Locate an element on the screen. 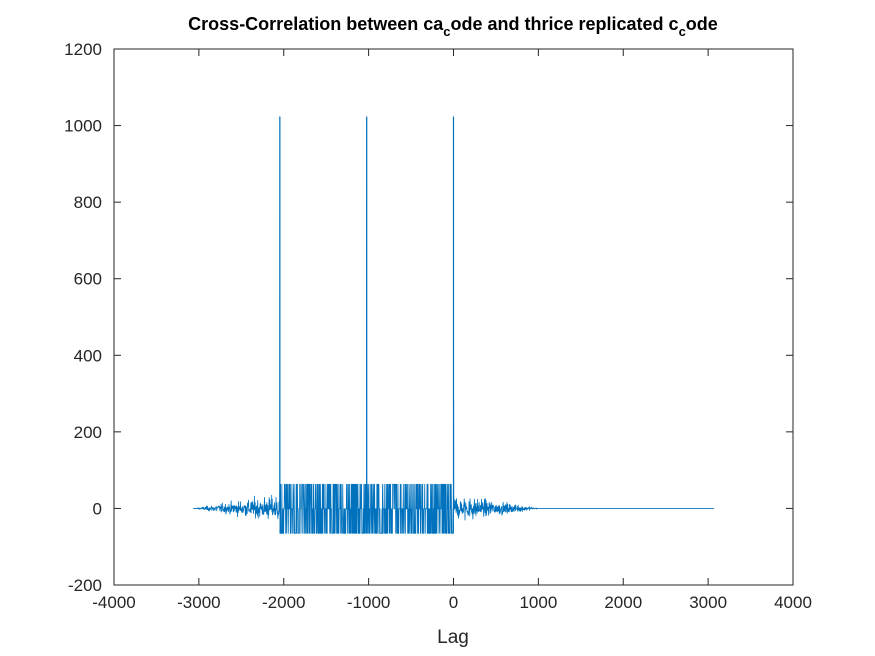 The height and width of the screenshot is (656, 875). x-tick-label: -4000 is located at coordinates (113, 602).